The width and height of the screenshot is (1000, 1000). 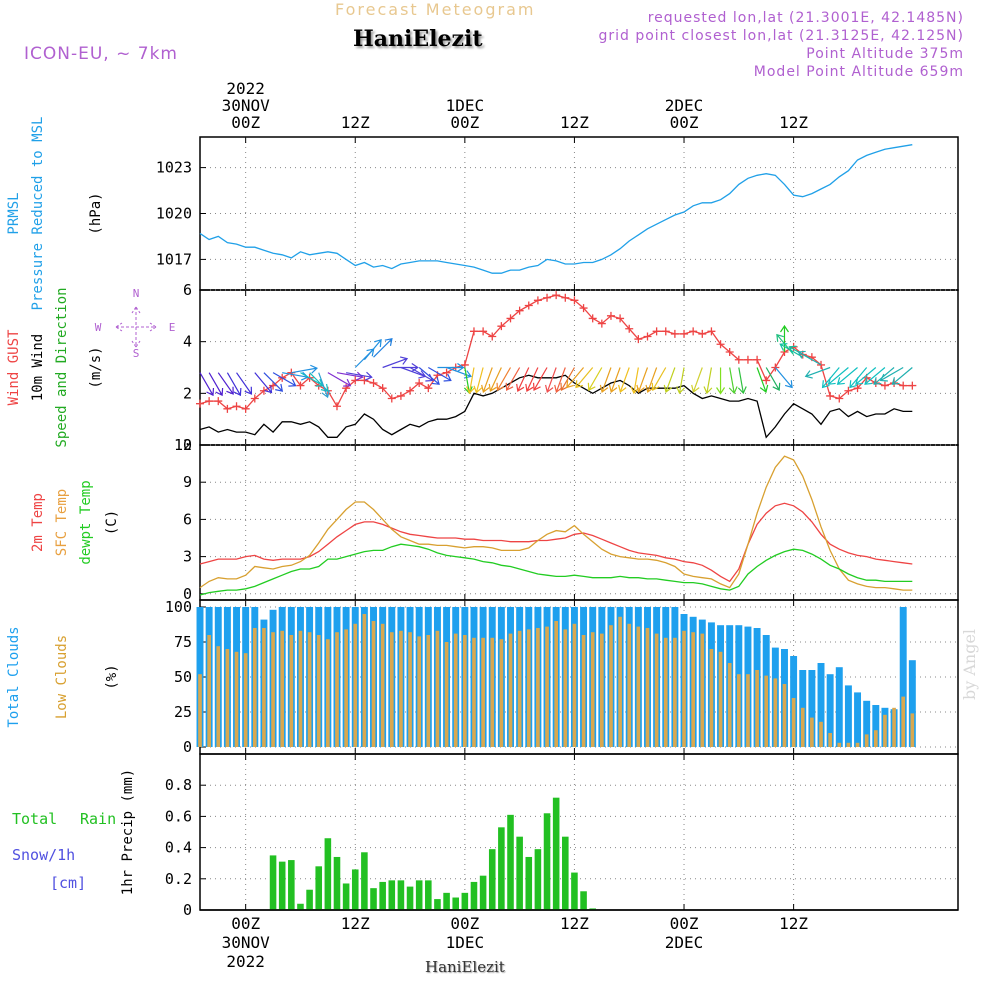 I want to click on panel-label: Speed and Direction, so click(x=62, y=367).